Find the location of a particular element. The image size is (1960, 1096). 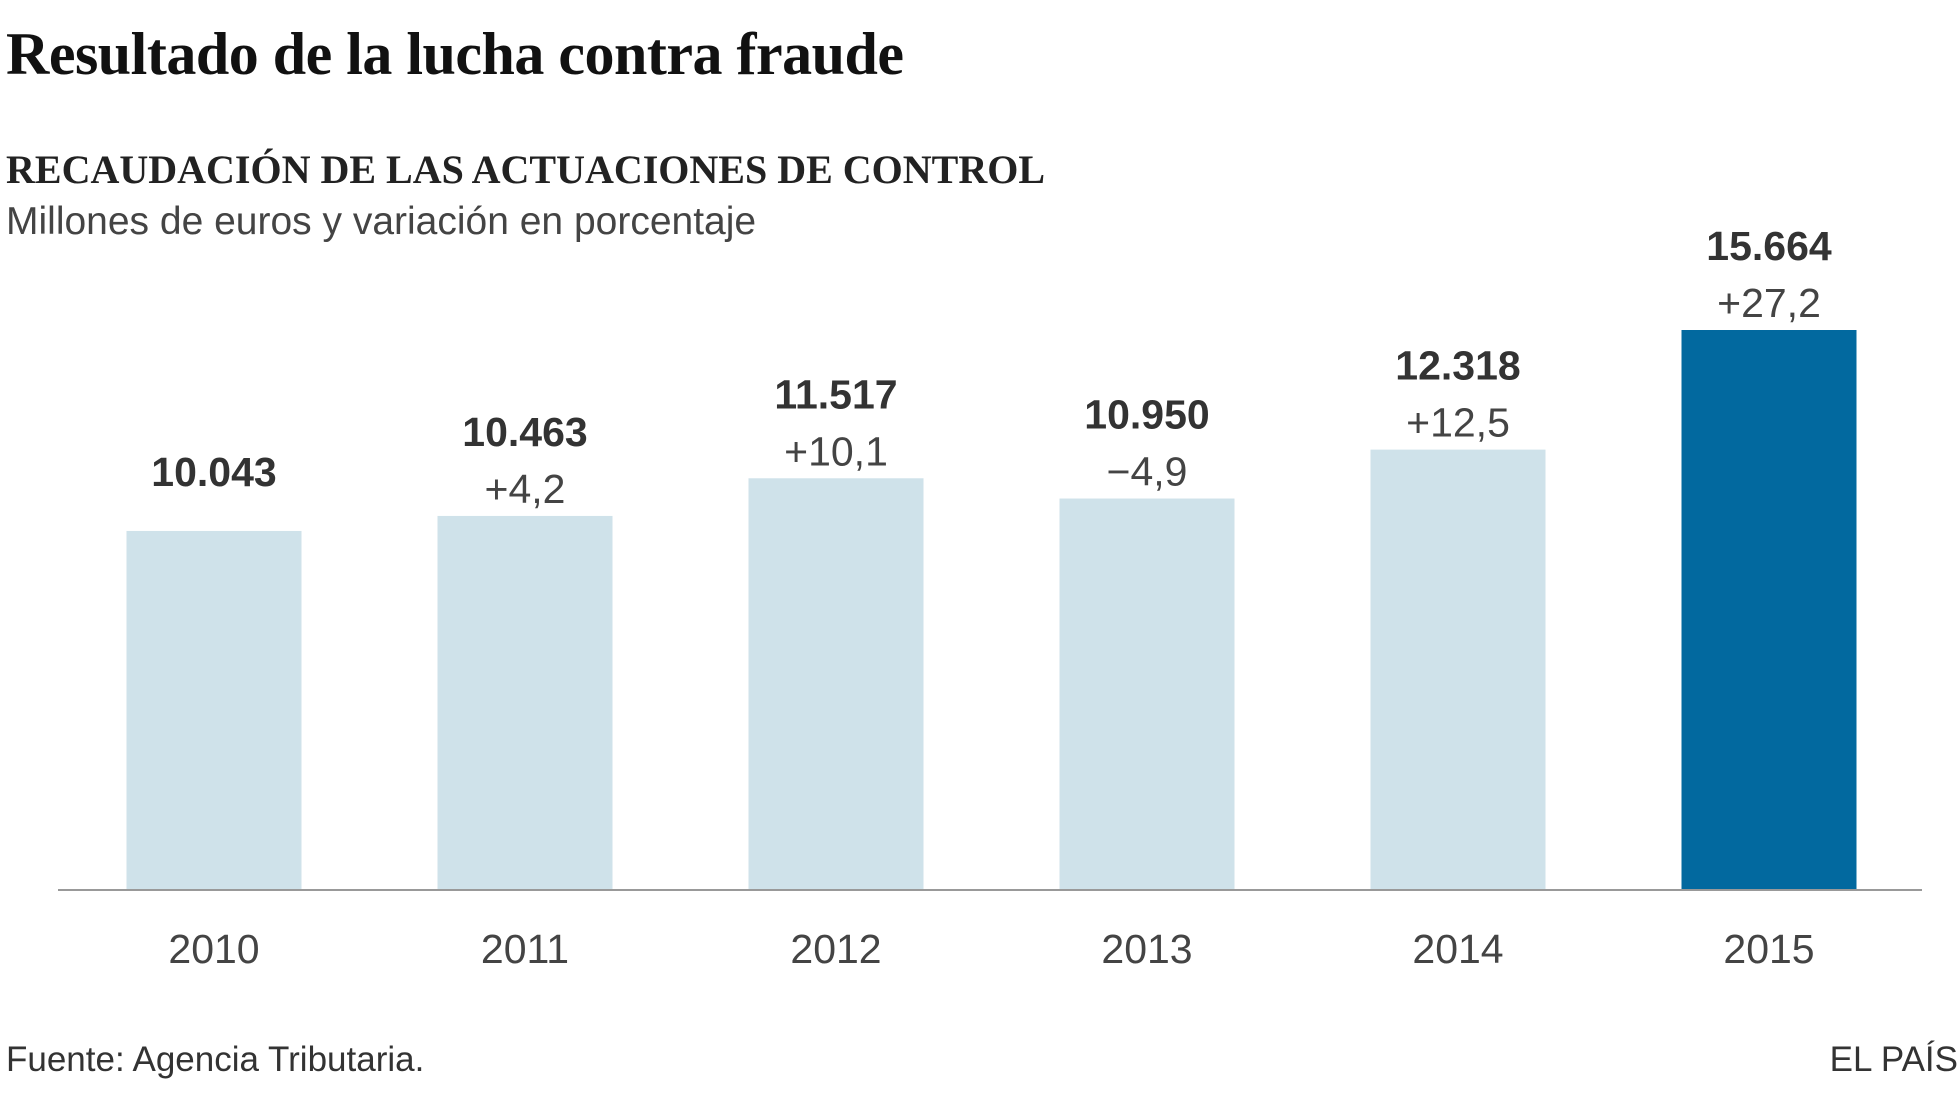

value-label: 10.463 is located at coordinates (524, 432).